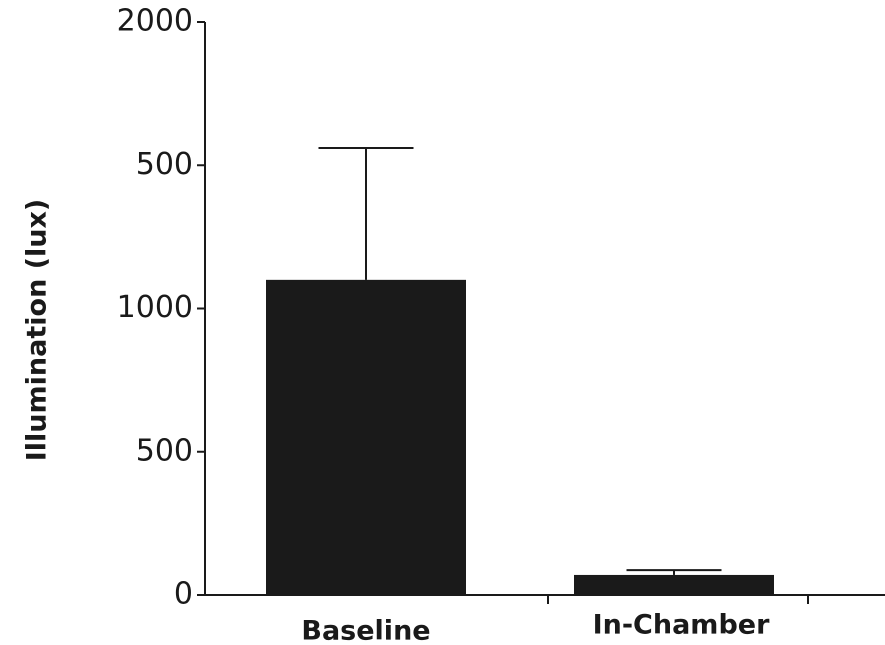  Describe the element at coordinates (365, 630) in the screenshot. I see `x-tick-label: Baseline` at that location.